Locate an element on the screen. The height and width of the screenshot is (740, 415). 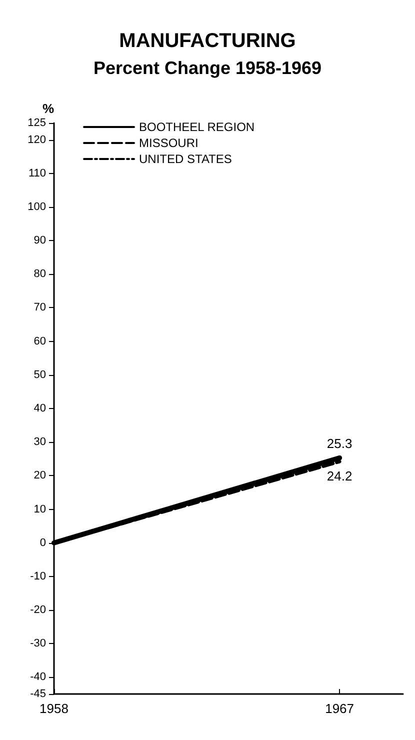
y-axis-title: % is located at coordinates (48, 108).